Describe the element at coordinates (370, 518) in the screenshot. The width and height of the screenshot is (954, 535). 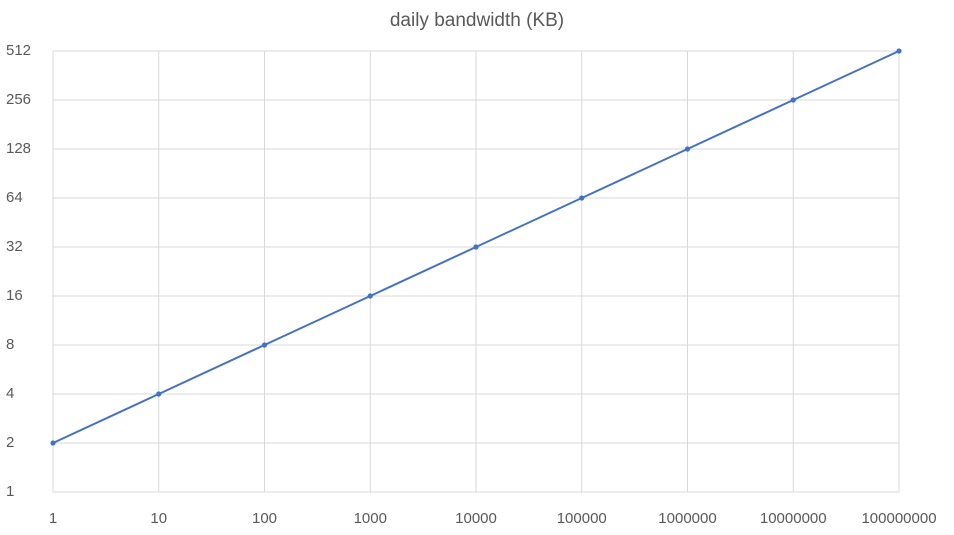
I see `x-tick-label: 1000` at that location.